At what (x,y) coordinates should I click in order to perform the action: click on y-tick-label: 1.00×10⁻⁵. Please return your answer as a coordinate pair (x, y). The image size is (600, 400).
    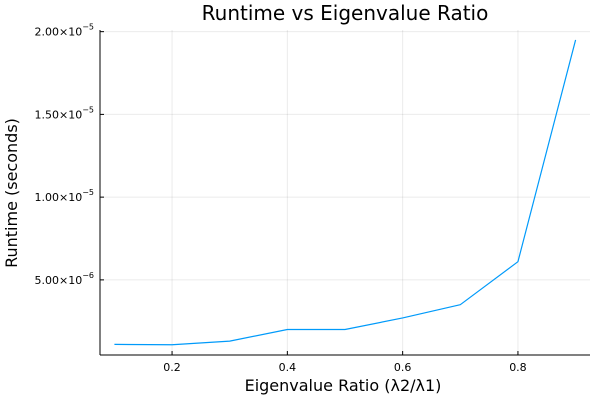
    Looking at the image, I should click on (64, 196).